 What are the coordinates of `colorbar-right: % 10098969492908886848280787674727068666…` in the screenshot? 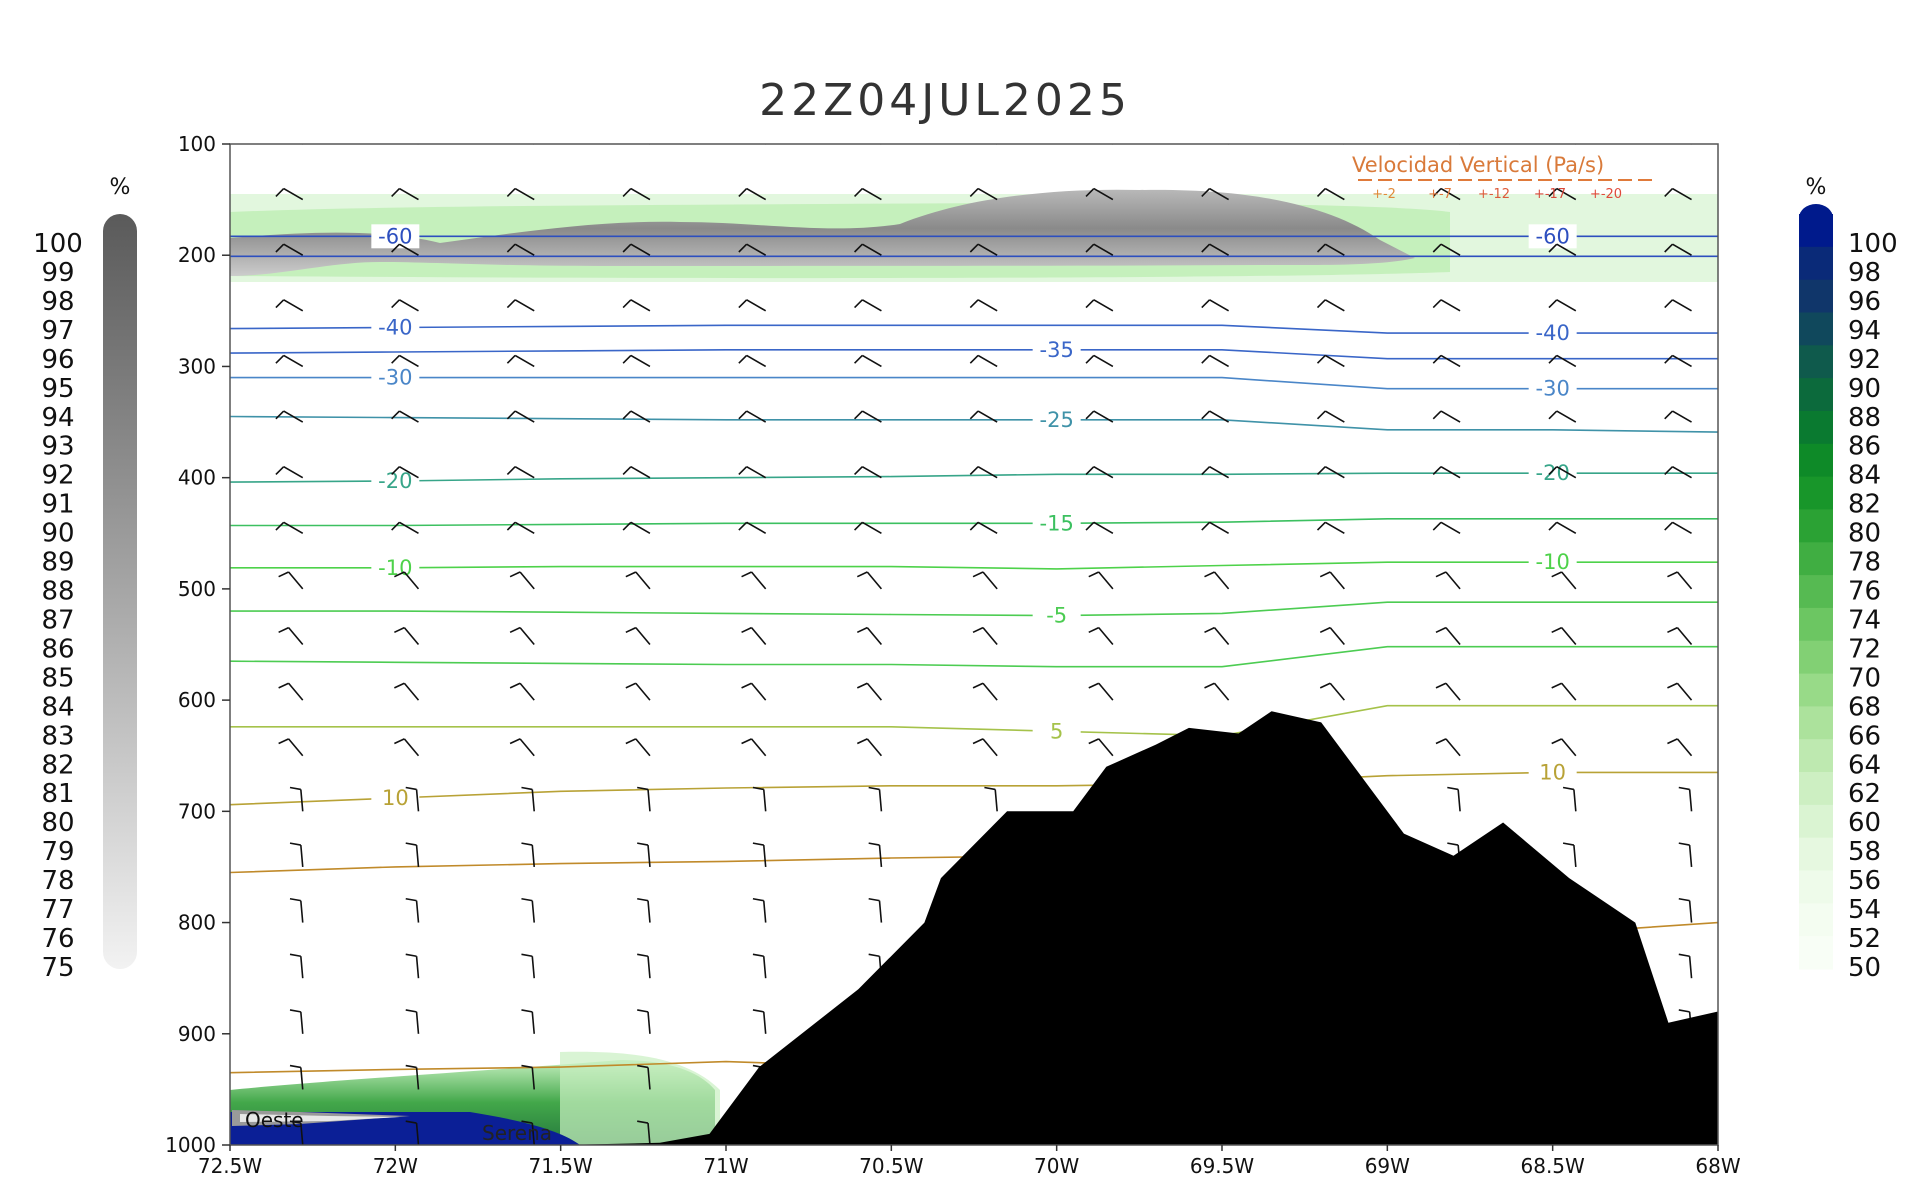 It's located at (1848, 579).